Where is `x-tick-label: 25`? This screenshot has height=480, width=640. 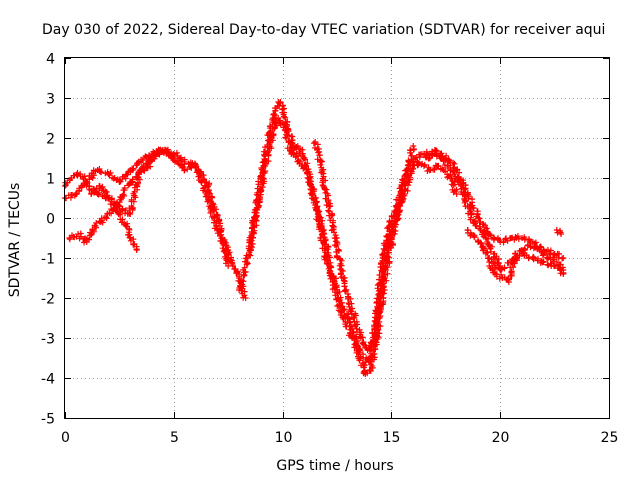 x-tick-label: 25 is located at coordinates (610, 438).